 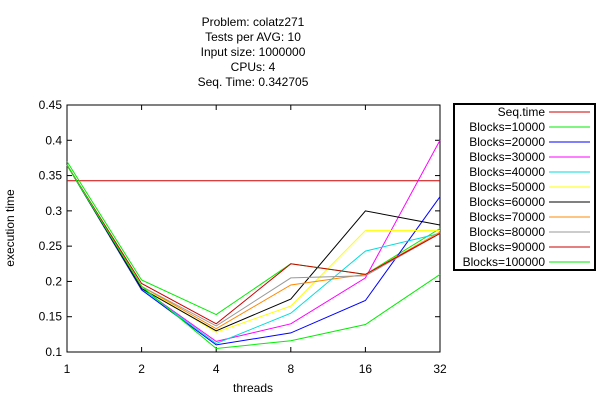 What do you see at coordinates (290, 369) in the screenshot?
I see `x-tick-label: 8` at bounding box center [290, 369].